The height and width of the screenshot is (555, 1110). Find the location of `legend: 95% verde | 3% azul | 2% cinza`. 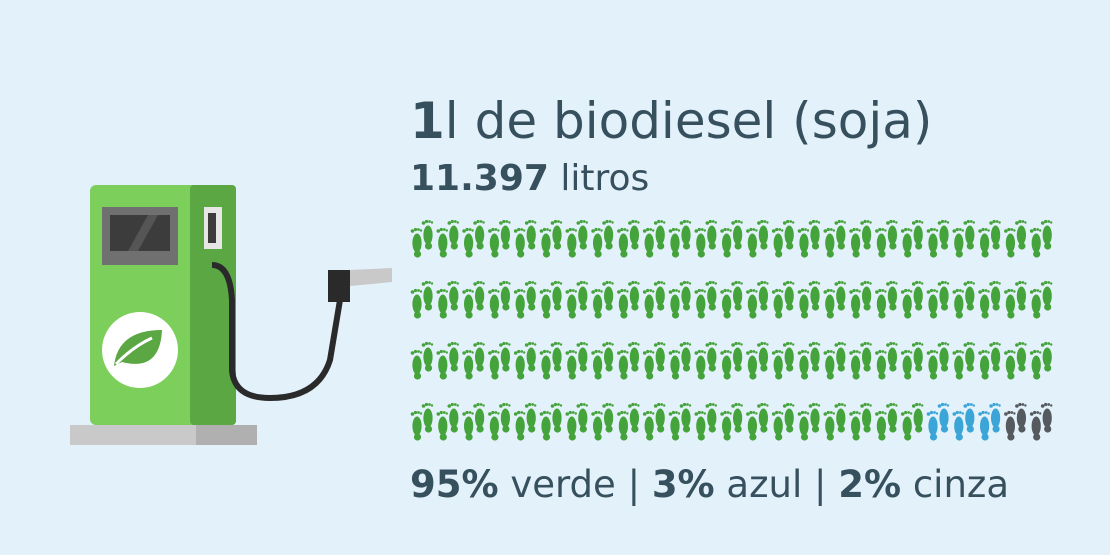

legend: 95% verde | 3% azul | 2% cinza is located at coordinates (709, 484).